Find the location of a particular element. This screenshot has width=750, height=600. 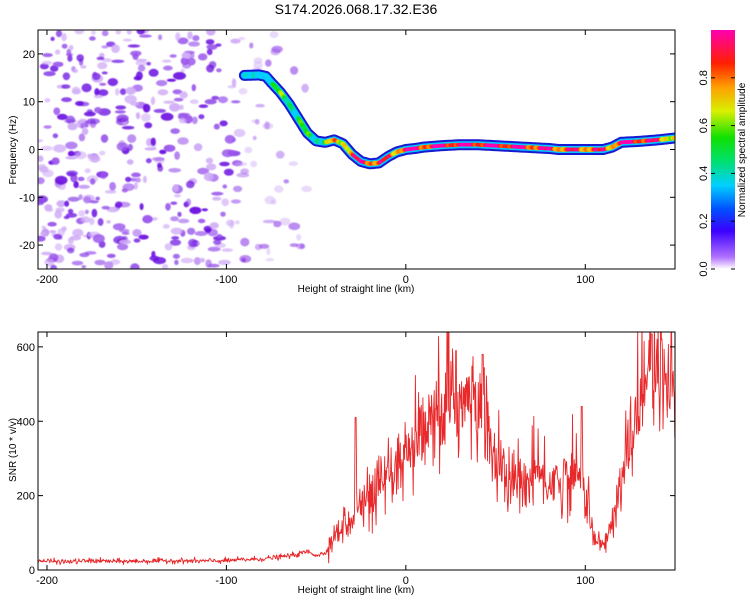

colorbar-tick-label: 0.8 is located at coordinates (704, 77).